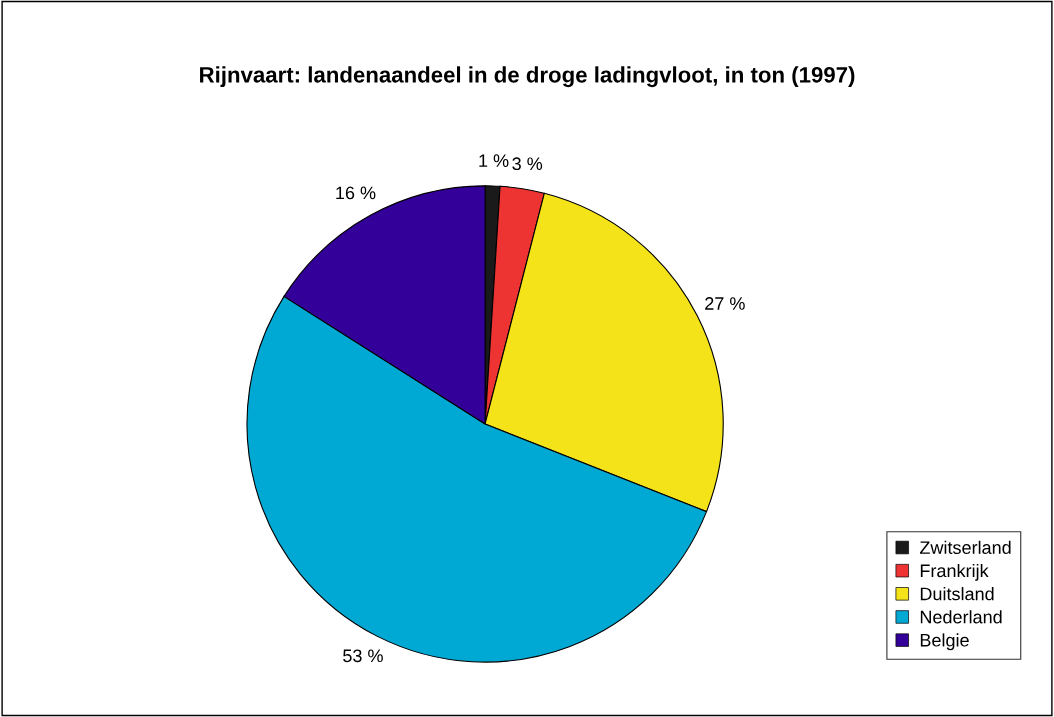 The height and width of the screenshot is (717, 1054). What do you see at coordinates (954, 572) in the screenshot?
I see `legend-label: Frankrijk` at bounding box center [954, 572].